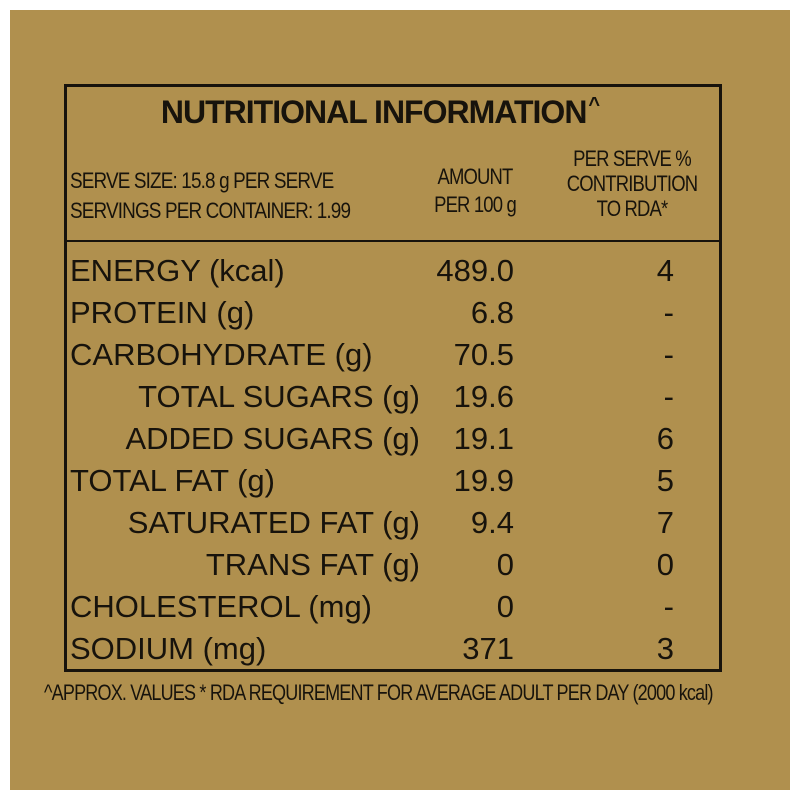 This screenshot has width=800, height=800. Describe the element at coordinates (665, 564) in the screenshot. I see `rda-contribution: 0` at that location.